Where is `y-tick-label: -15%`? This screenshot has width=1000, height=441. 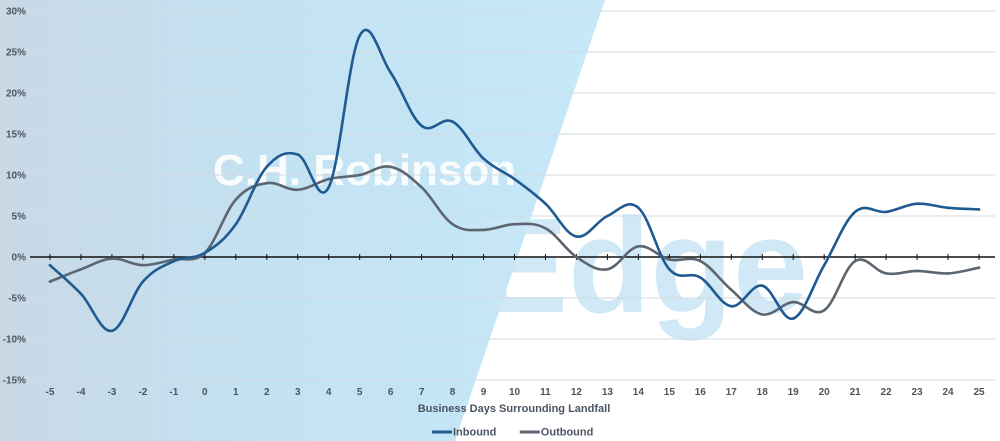 y-tick-label: -15% is located at coordinates (14, 381).